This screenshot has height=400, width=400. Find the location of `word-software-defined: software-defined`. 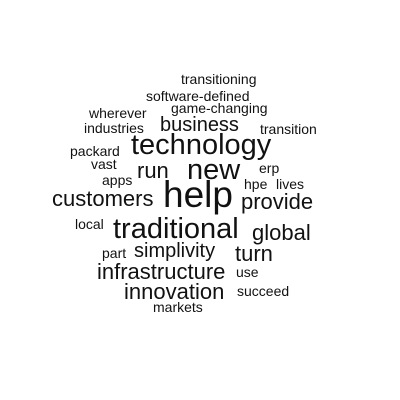

word-software-defined: software-defined is located at coordinates (198, 96).